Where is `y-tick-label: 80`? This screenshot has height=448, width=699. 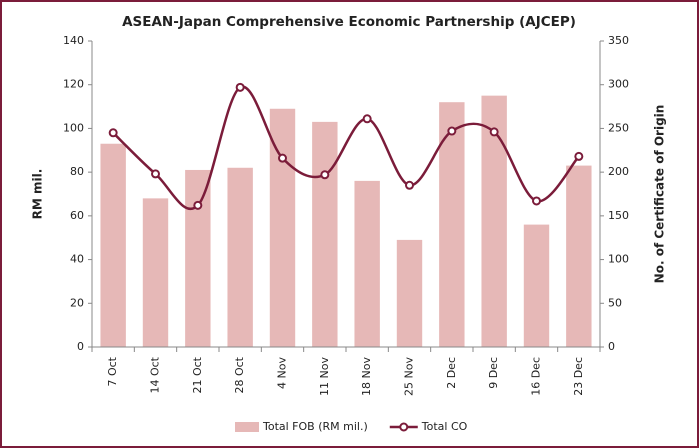
y-tick-label: 80 is located at coordinates (77, 171).